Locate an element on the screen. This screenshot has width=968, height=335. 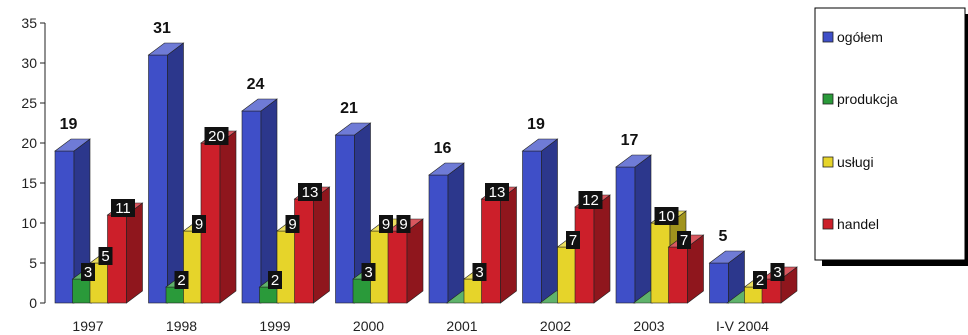
legend-item: ogółem is located at coordinates (852, 37).